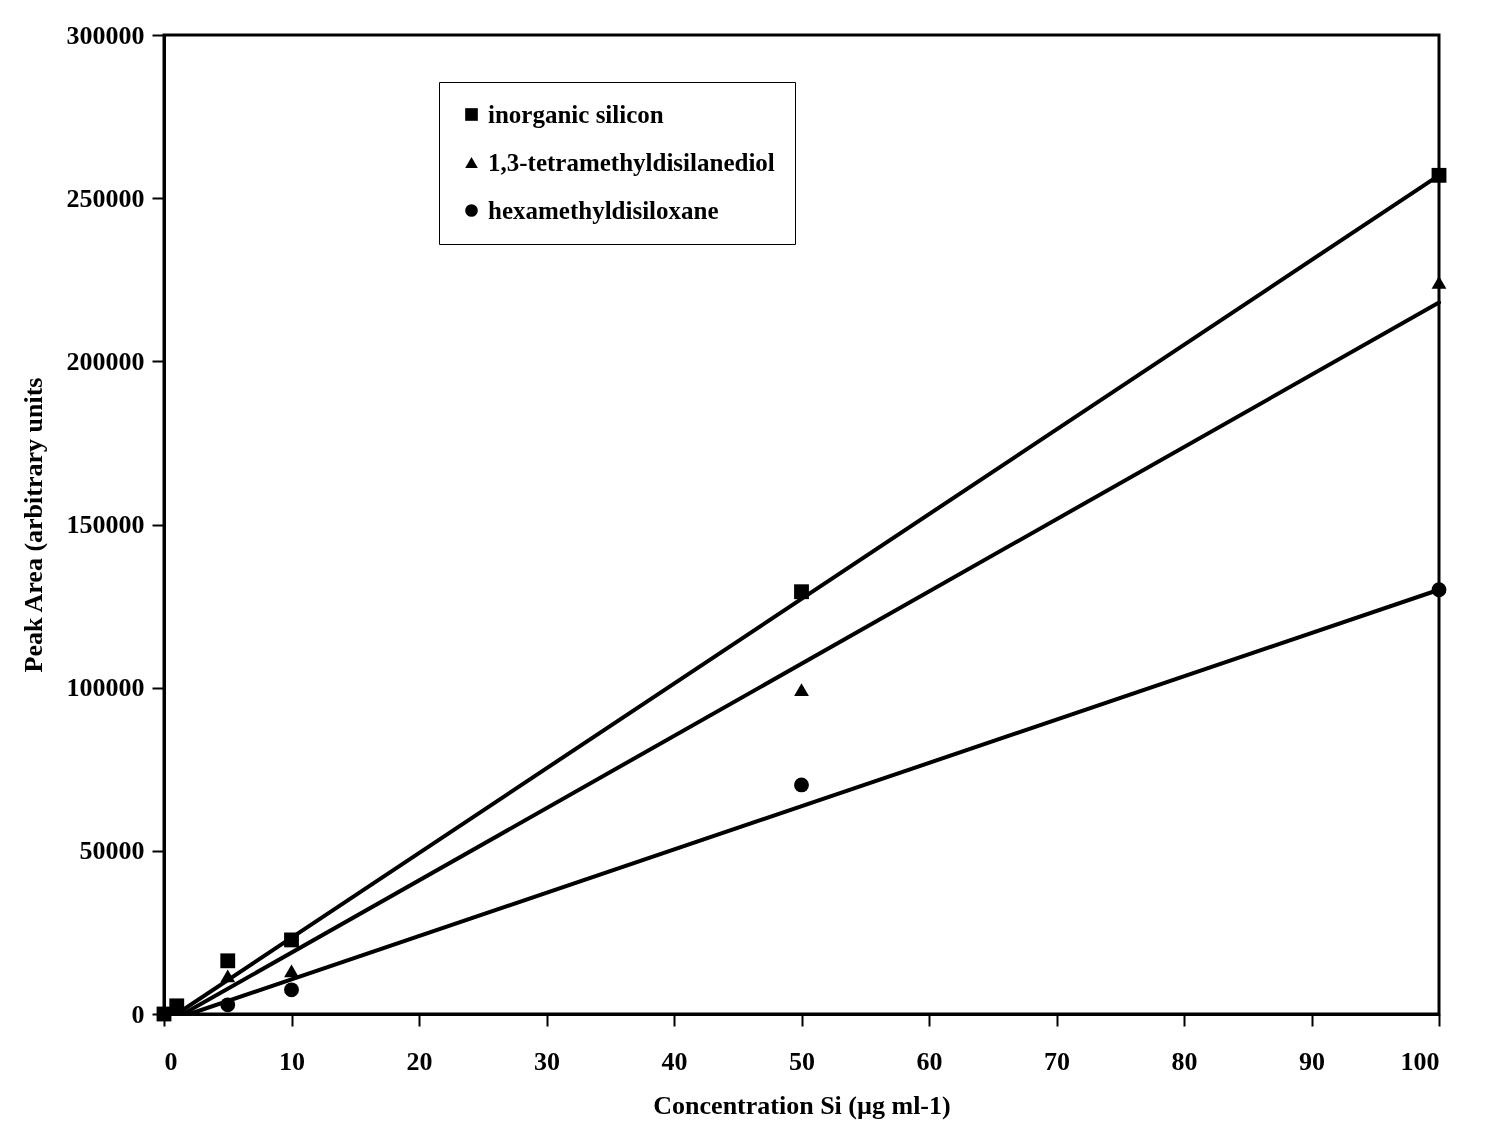 The width and height of the screenshot is (1492, 1134). Describe the element at coordinates (419, 1061) in the screenshot. I see `x-tick-label: 20` at that location.